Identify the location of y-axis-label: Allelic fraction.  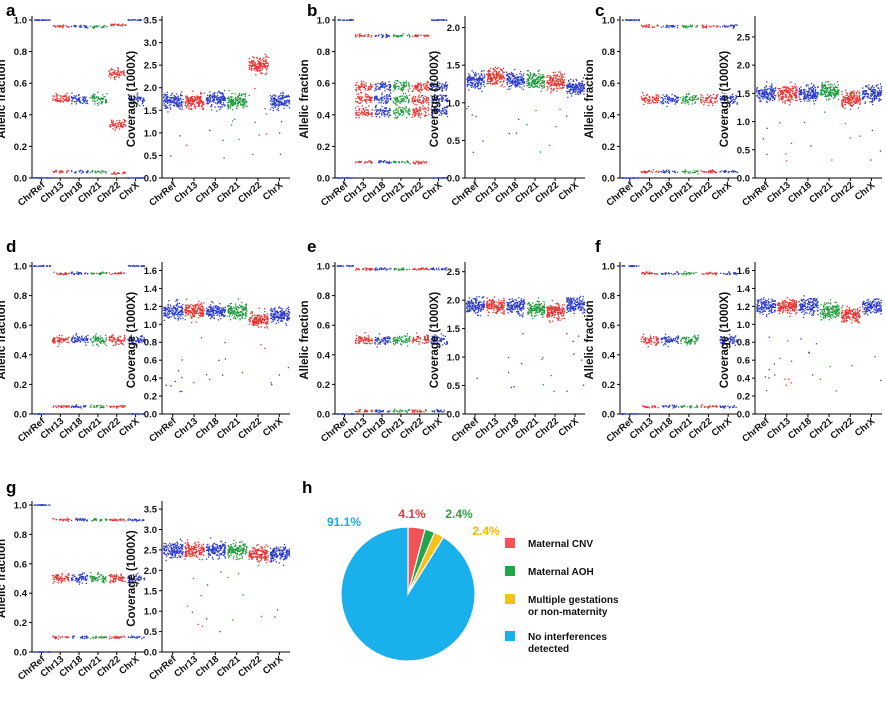
(305, 98).